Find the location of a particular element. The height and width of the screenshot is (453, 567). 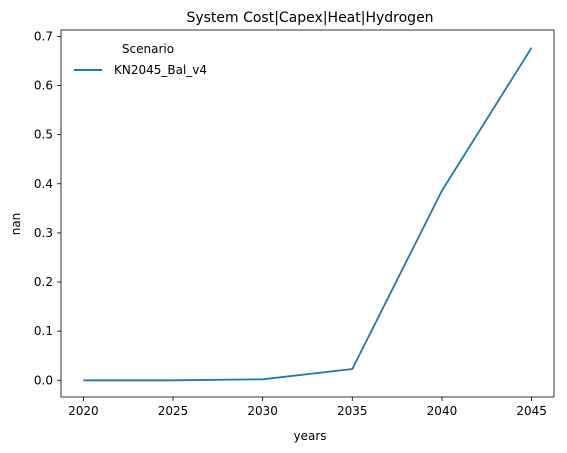

x-axis-ticks: 2020 2025 2030 2035 2040 2045 is located at coordinates (307, 407).